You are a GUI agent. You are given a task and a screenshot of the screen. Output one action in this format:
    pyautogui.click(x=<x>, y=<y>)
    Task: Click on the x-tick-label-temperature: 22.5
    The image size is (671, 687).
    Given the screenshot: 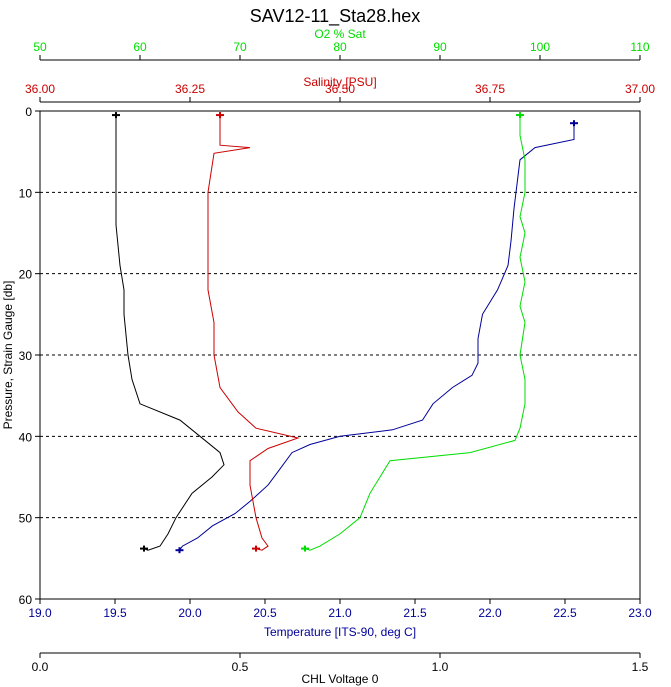 What is the action you would take?
    pyautogui.click(x=565, y=613)
    